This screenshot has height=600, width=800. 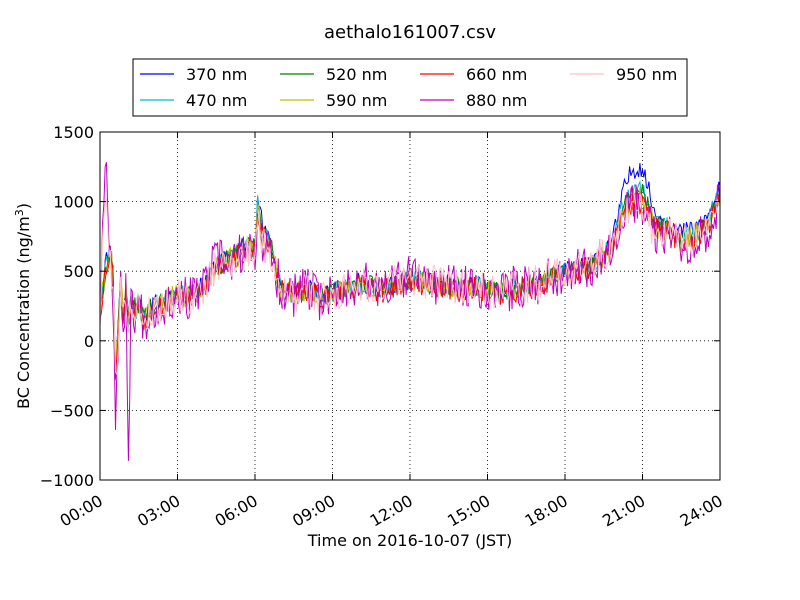 I want to click on legend-label-880-nm: 880 nm, so click(x=496, y=100).